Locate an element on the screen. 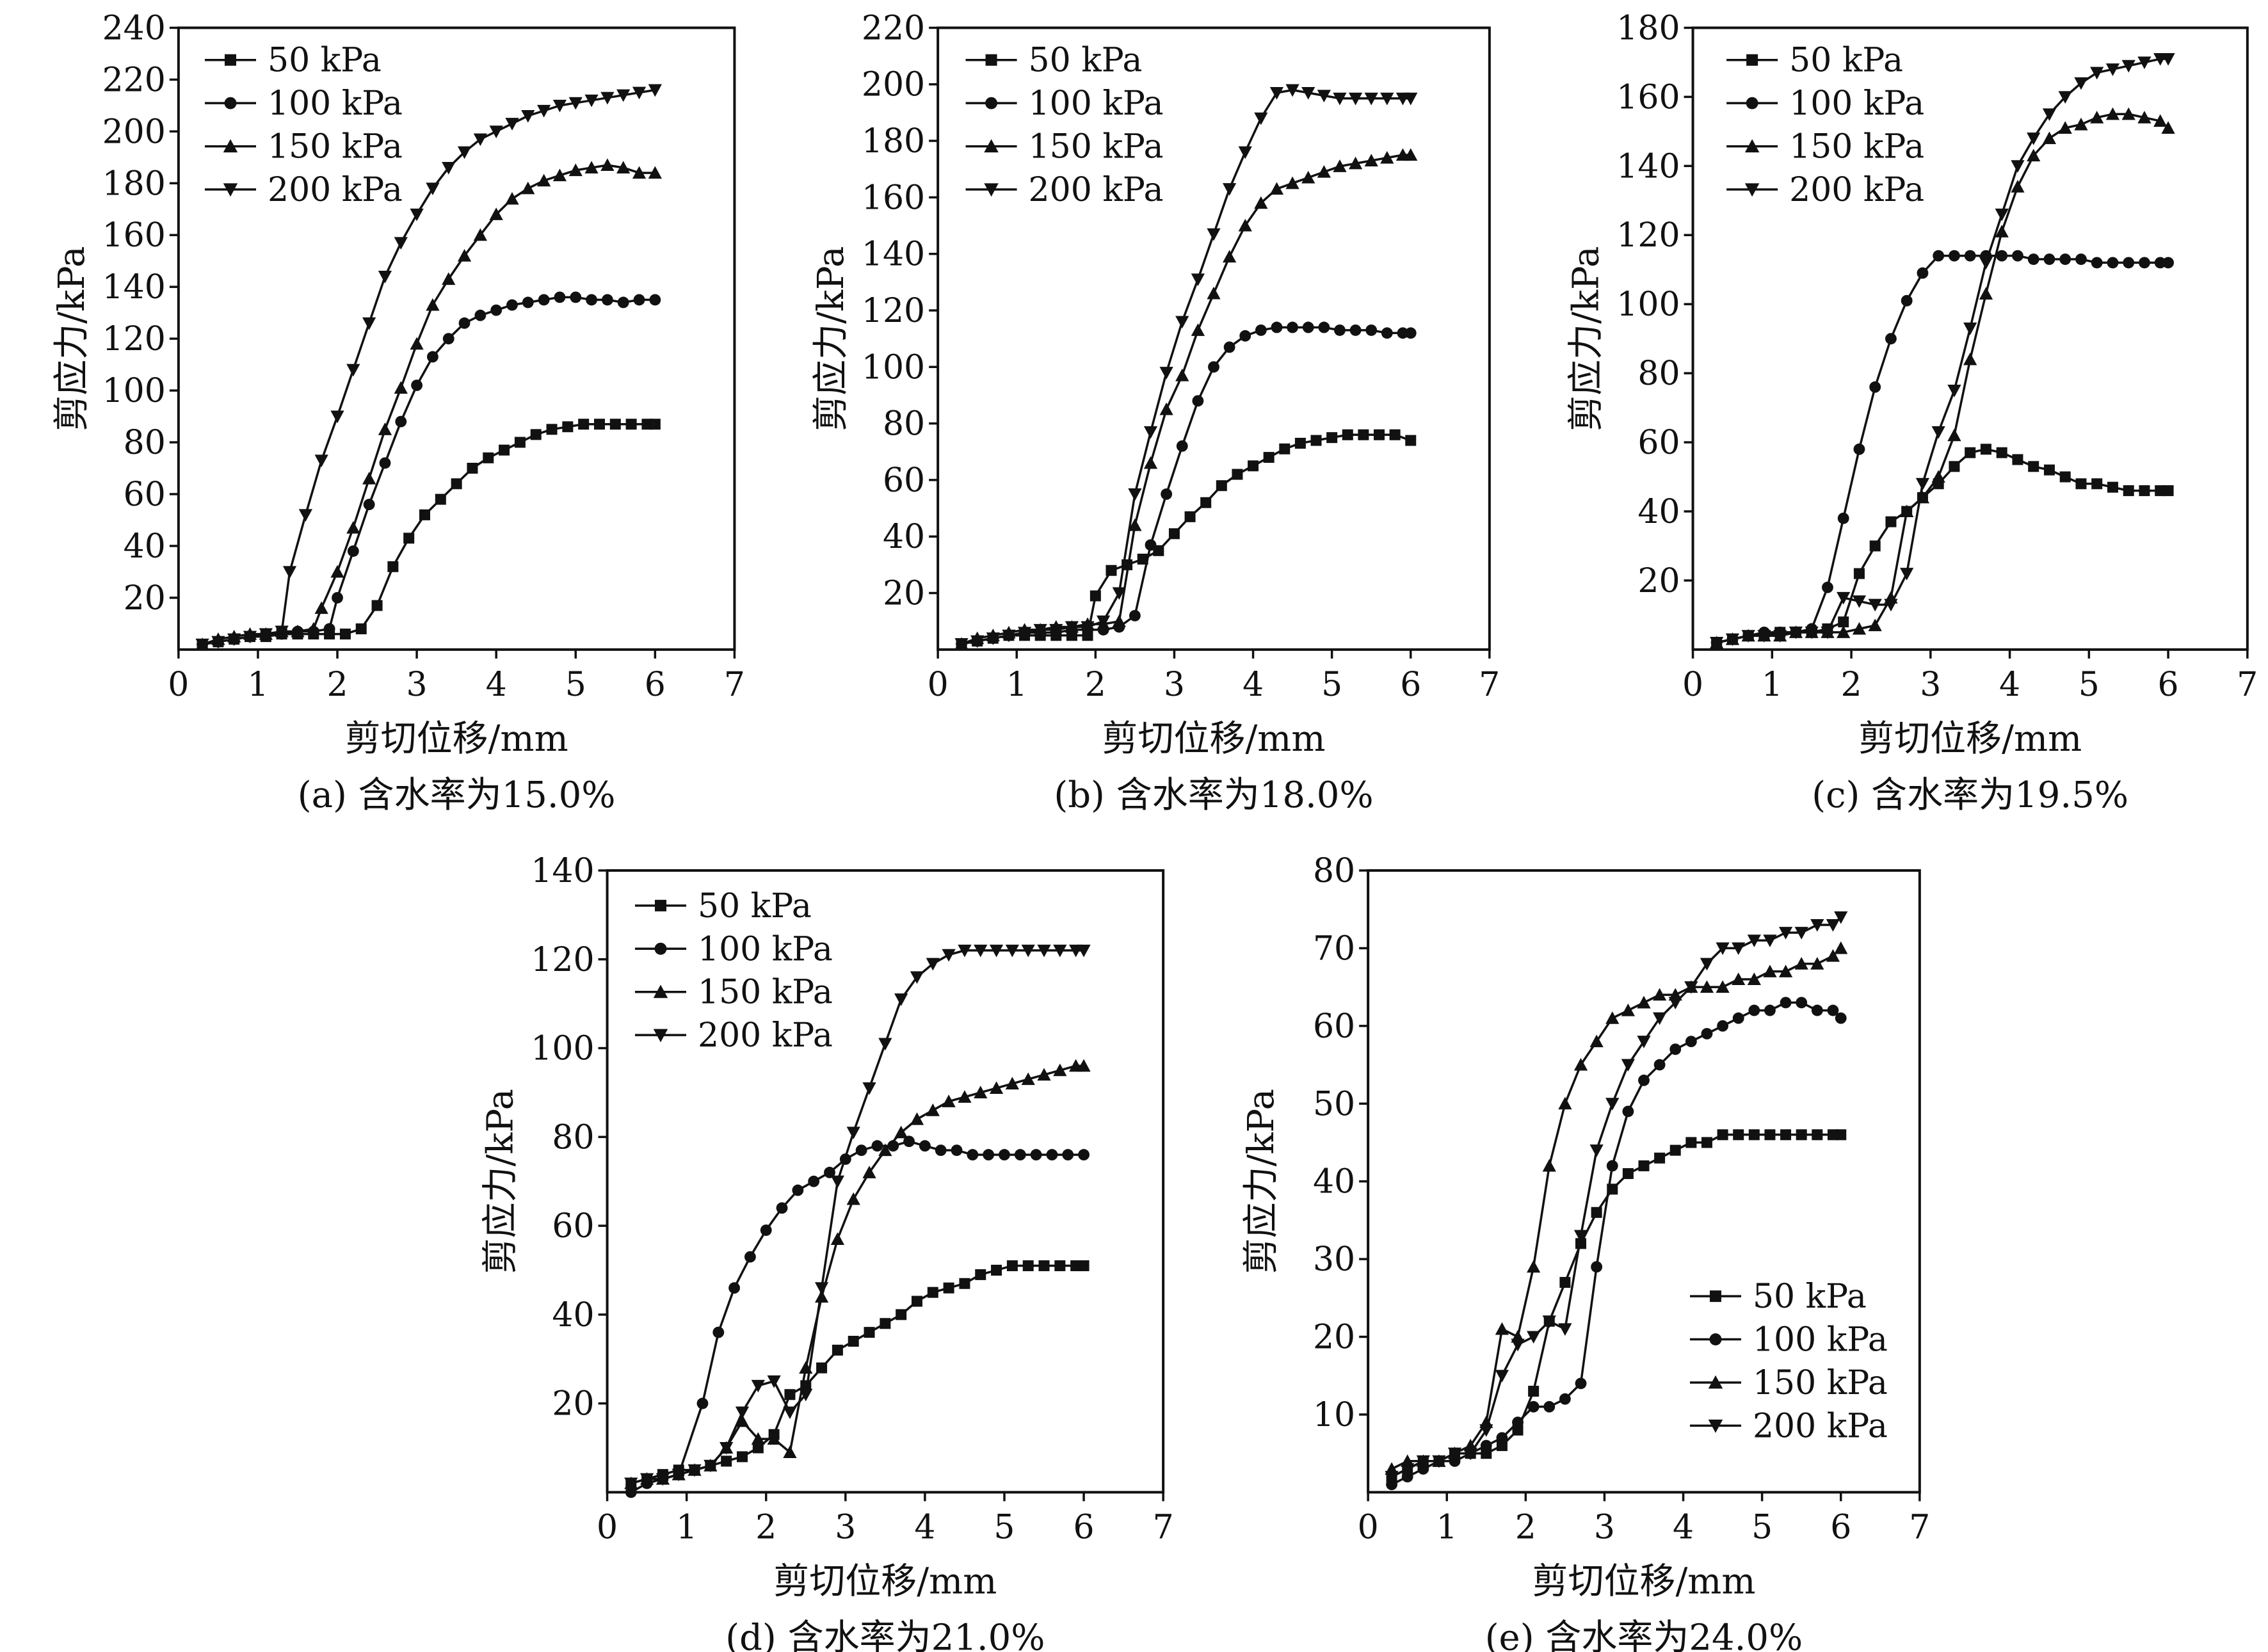  y-tick-label: 220 is located at coordinates (134, 80).